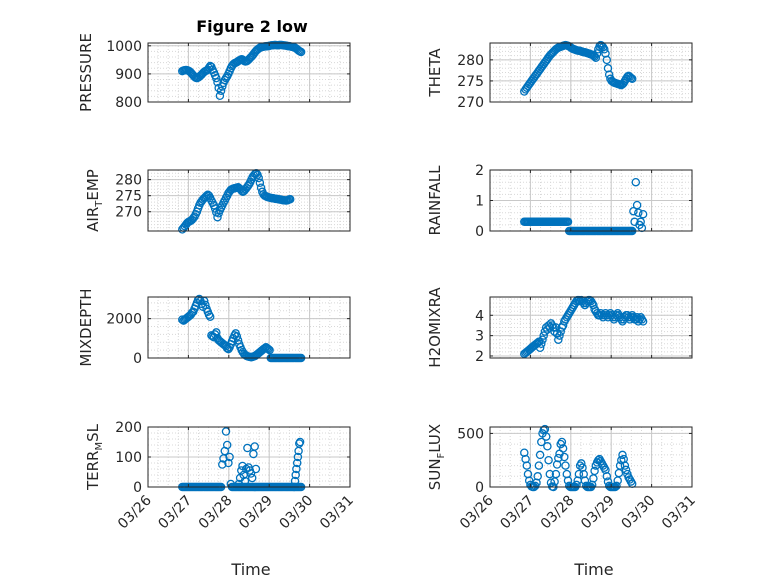 The image size is (778, 583). I want to click on y-tick-label: 100, so click(128, 458).